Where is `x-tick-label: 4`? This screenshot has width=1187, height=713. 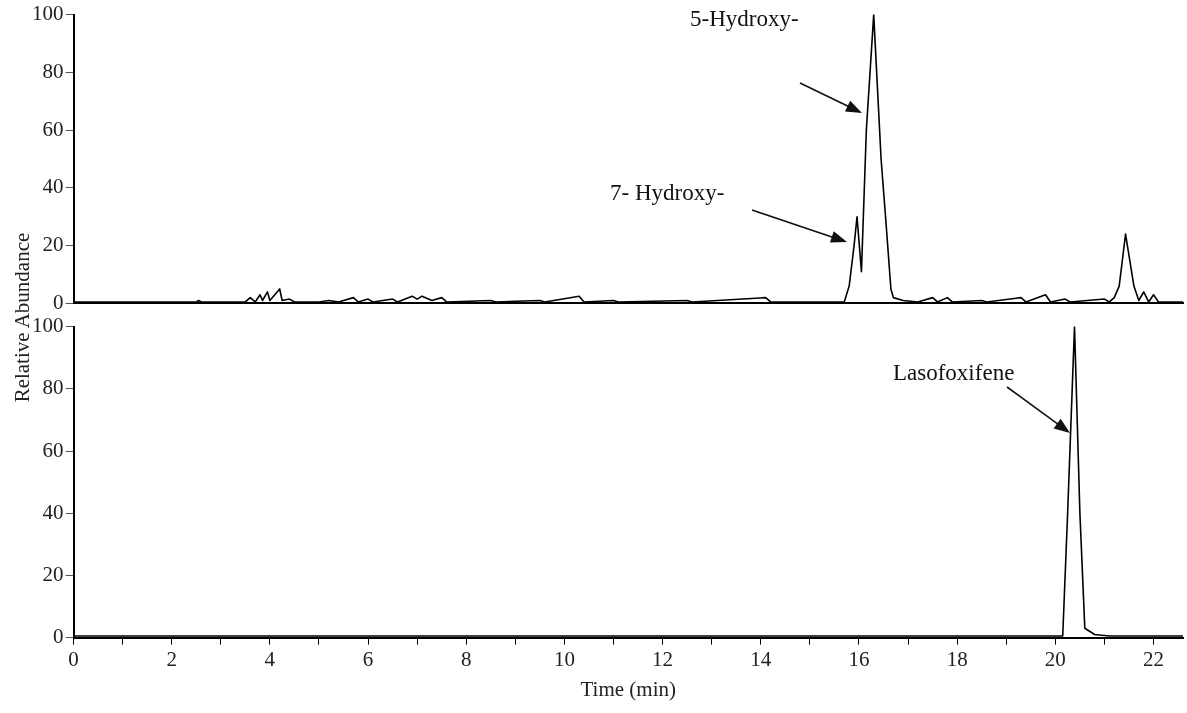 x-tick-label: 4 is located at coordinates (270, 658).